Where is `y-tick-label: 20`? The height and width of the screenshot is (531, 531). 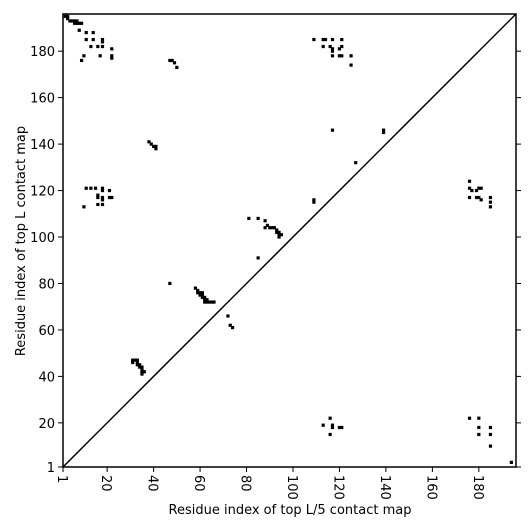 y-tick-label: 20 is located at coordinates (46, 424).